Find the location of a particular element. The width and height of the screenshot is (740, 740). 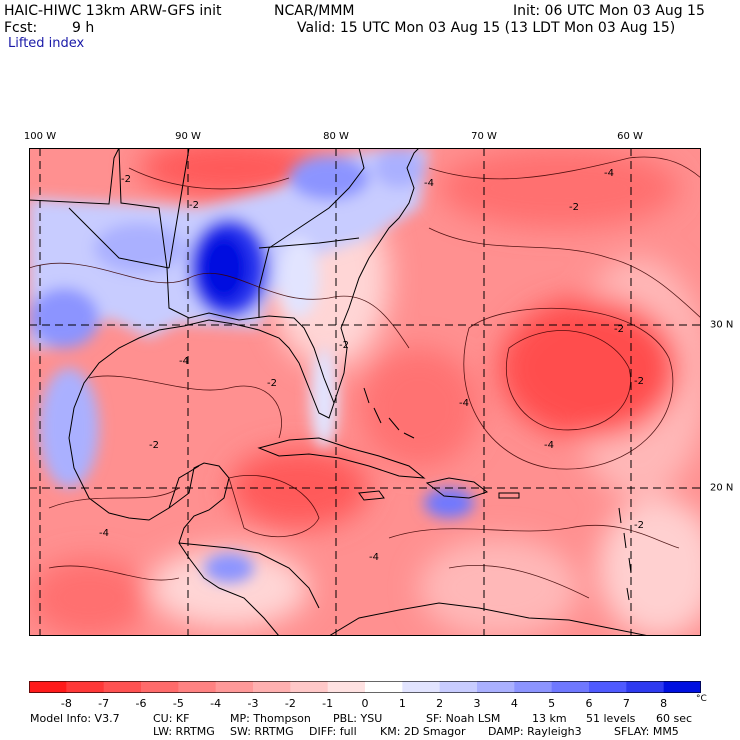

lat-label-30n: 30 N is located at coordinates (722, 325).